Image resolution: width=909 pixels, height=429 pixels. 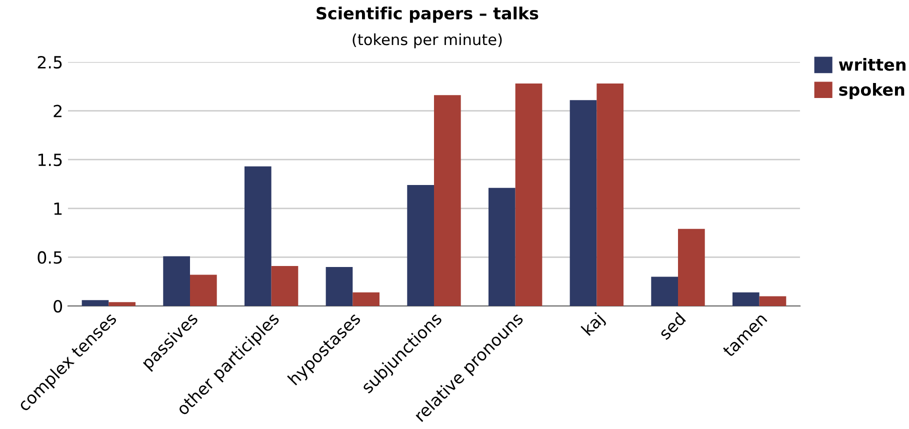 I want to click on y-tick-label: 2.5, so click(x=50, y=62).